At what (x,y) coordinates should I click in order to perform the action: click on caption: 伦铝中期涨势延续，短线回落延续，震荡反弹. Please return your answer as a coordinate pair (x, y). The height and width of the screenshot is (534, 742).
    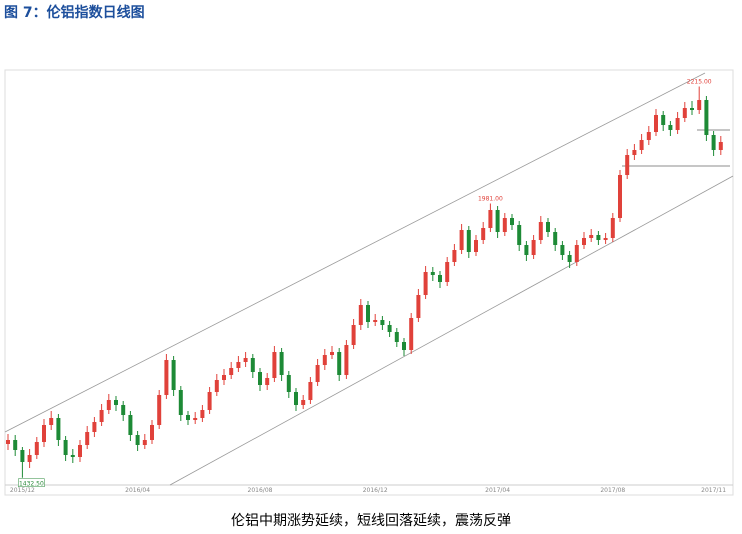
    Looking at the image, I should click on (371, 521).